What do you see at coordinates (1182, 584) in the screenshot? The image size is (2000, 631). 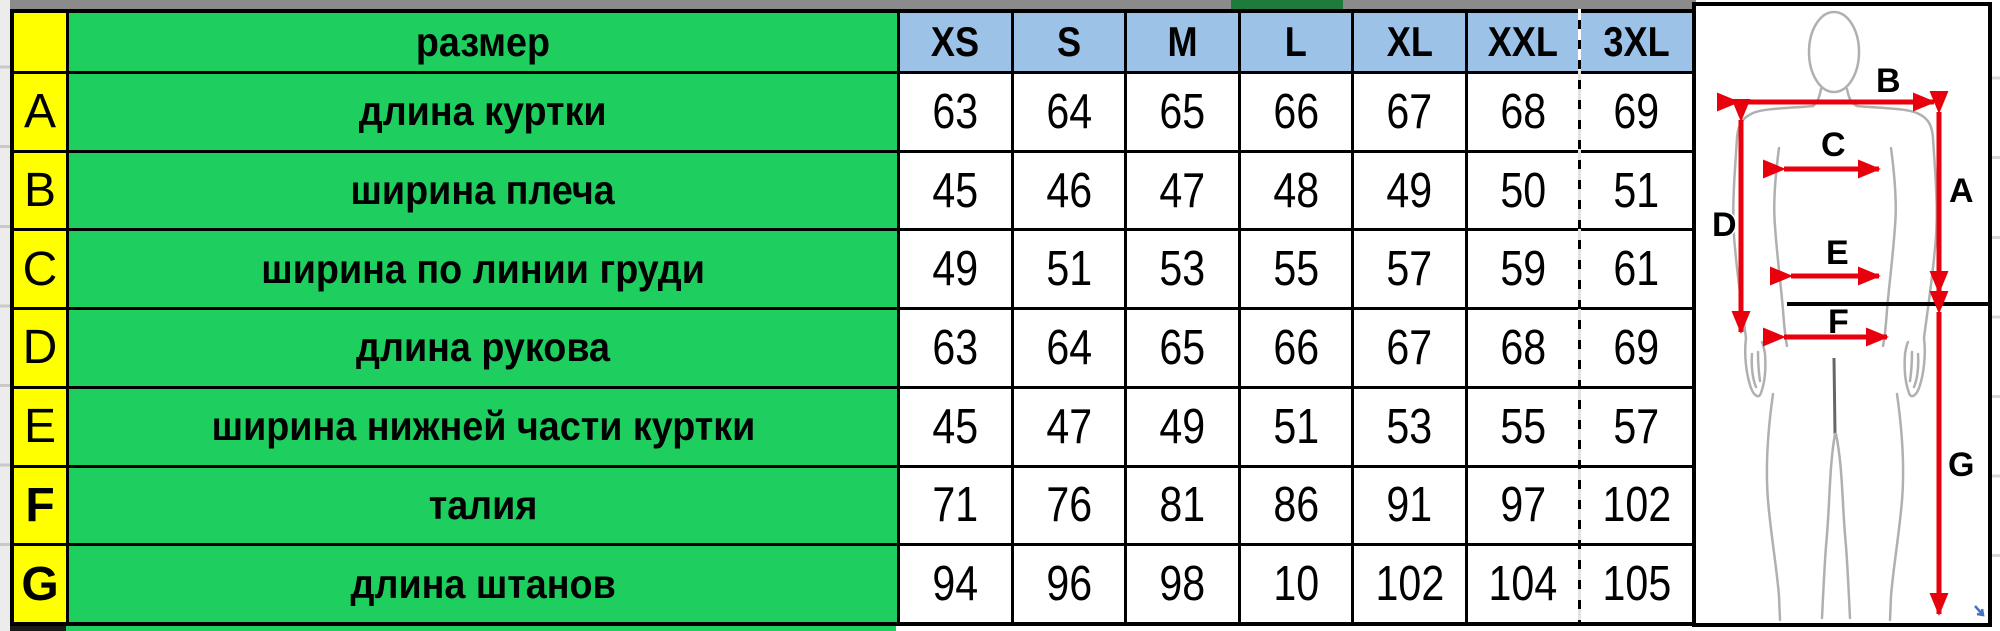 I see `value-G-M: 98` at bounding box center [1182, 584].